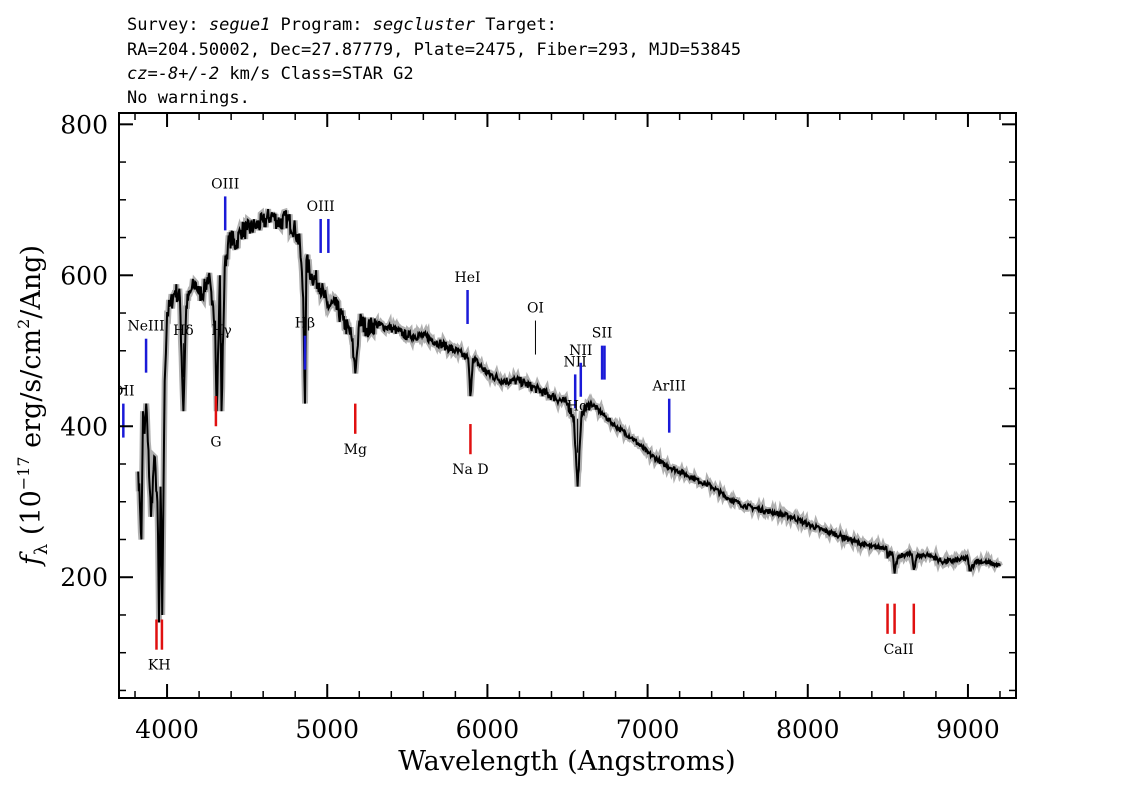 Image resolution: width=1134 pixels, height=810 pixels. What do you see at coordinates (221, 331) in the screenshot?
I see `emission-line-label: Hγ` at bounding box center [221, 331].